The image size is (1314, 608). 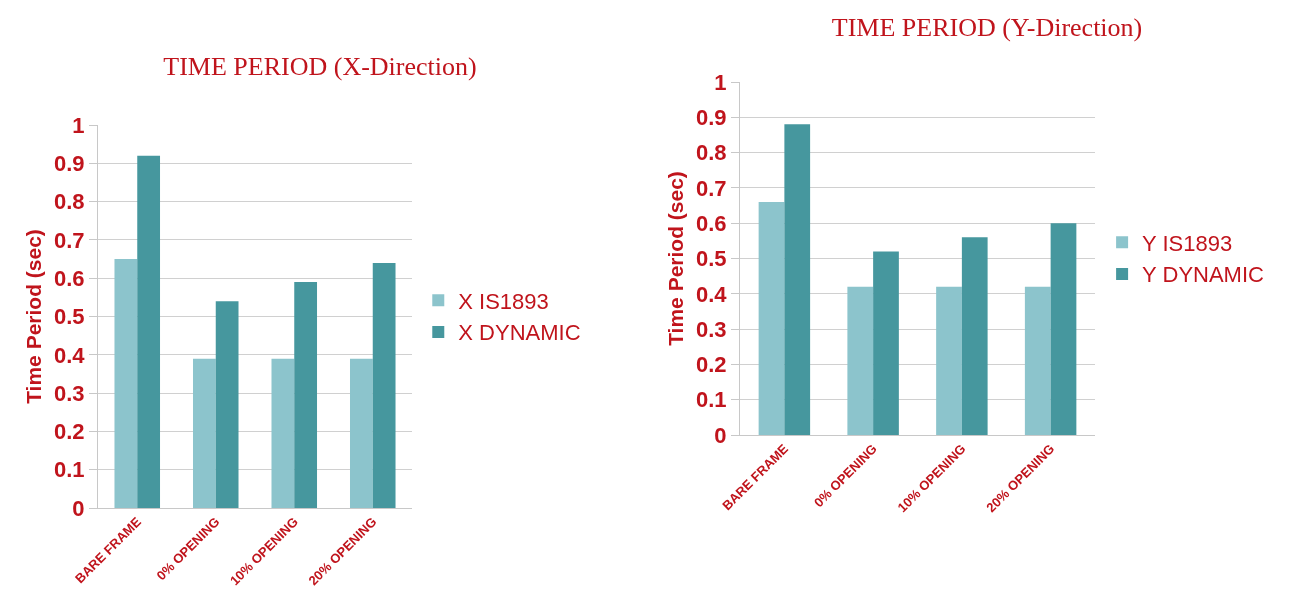 I want to click on legend-label: Y DYNAMIC, so click(x=1203, y=275).